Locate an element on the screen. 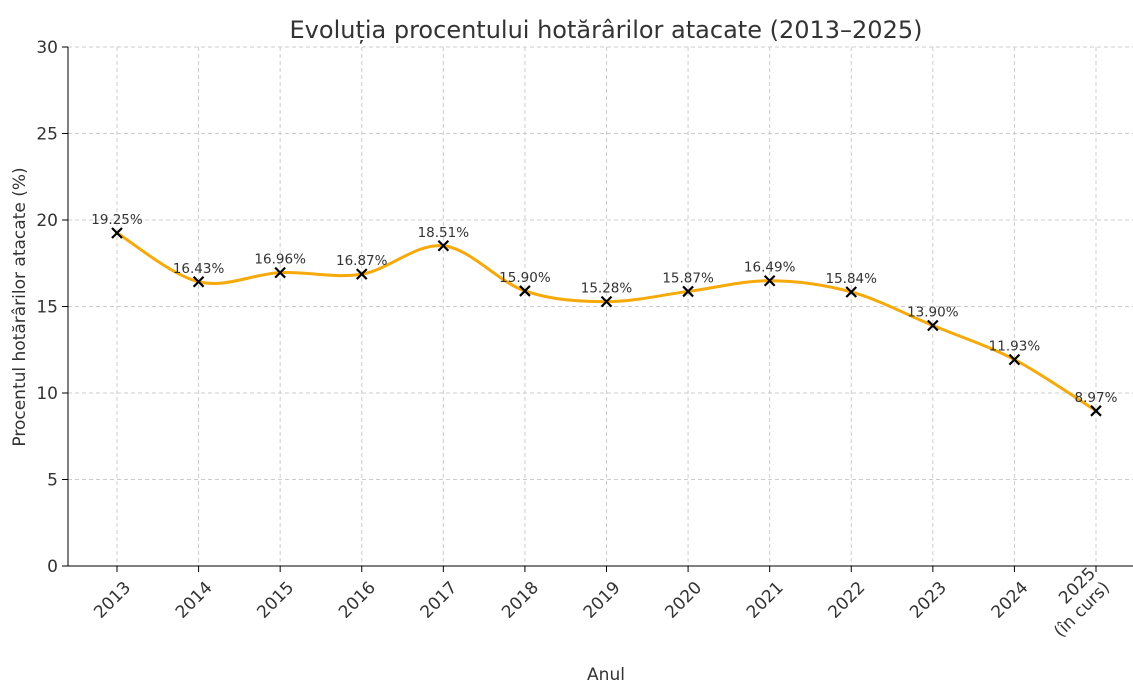 The image size is (1133, 681). x-tick-label: 2014 is located at coordinates (194, 600).